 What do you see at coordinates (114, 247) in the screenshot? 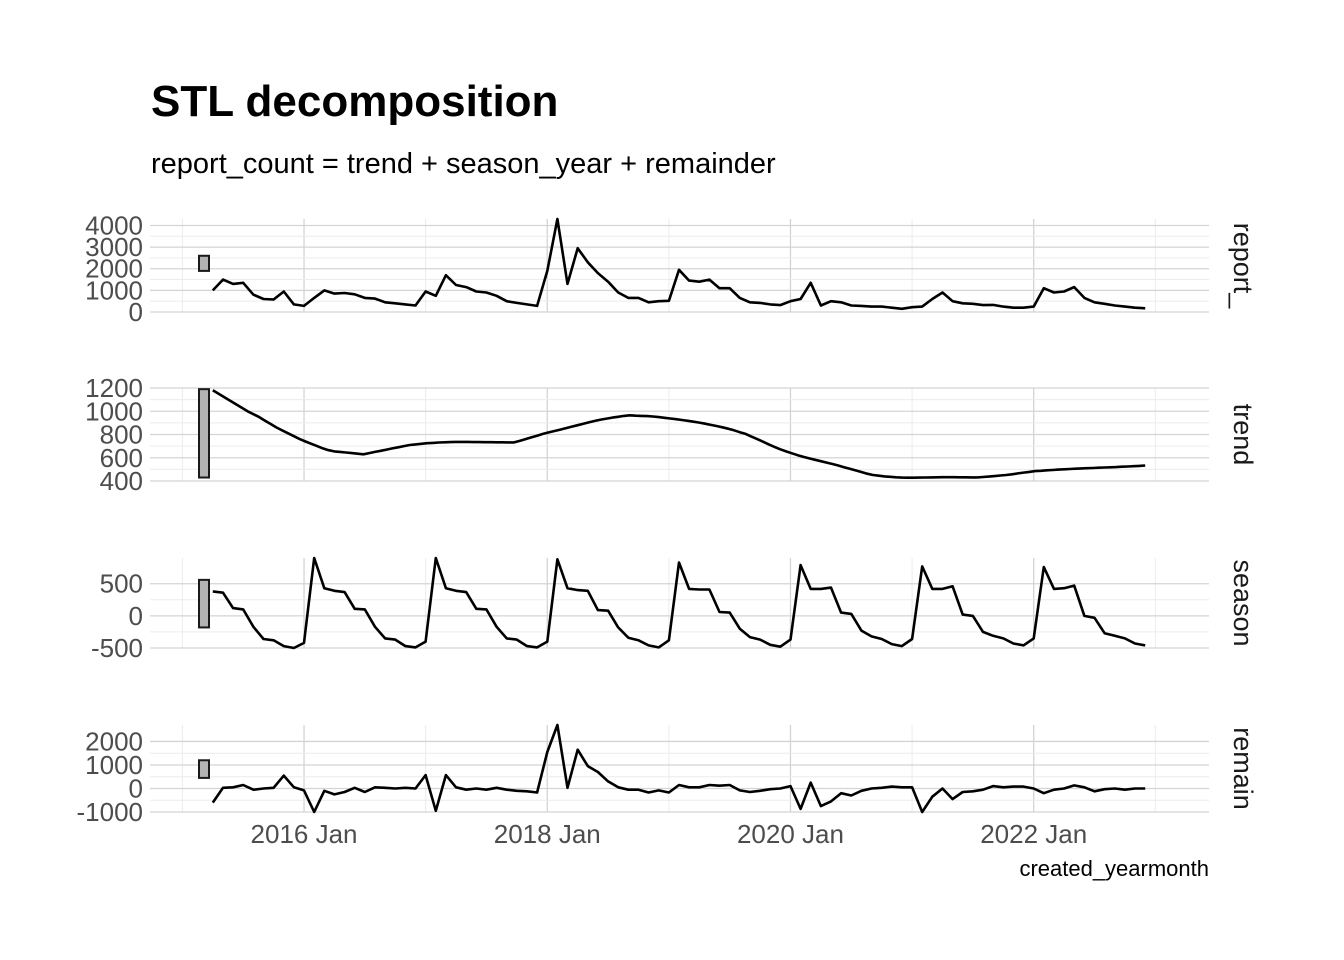
I see `y-tick-label: 3000` at bounding box center [114, 247].